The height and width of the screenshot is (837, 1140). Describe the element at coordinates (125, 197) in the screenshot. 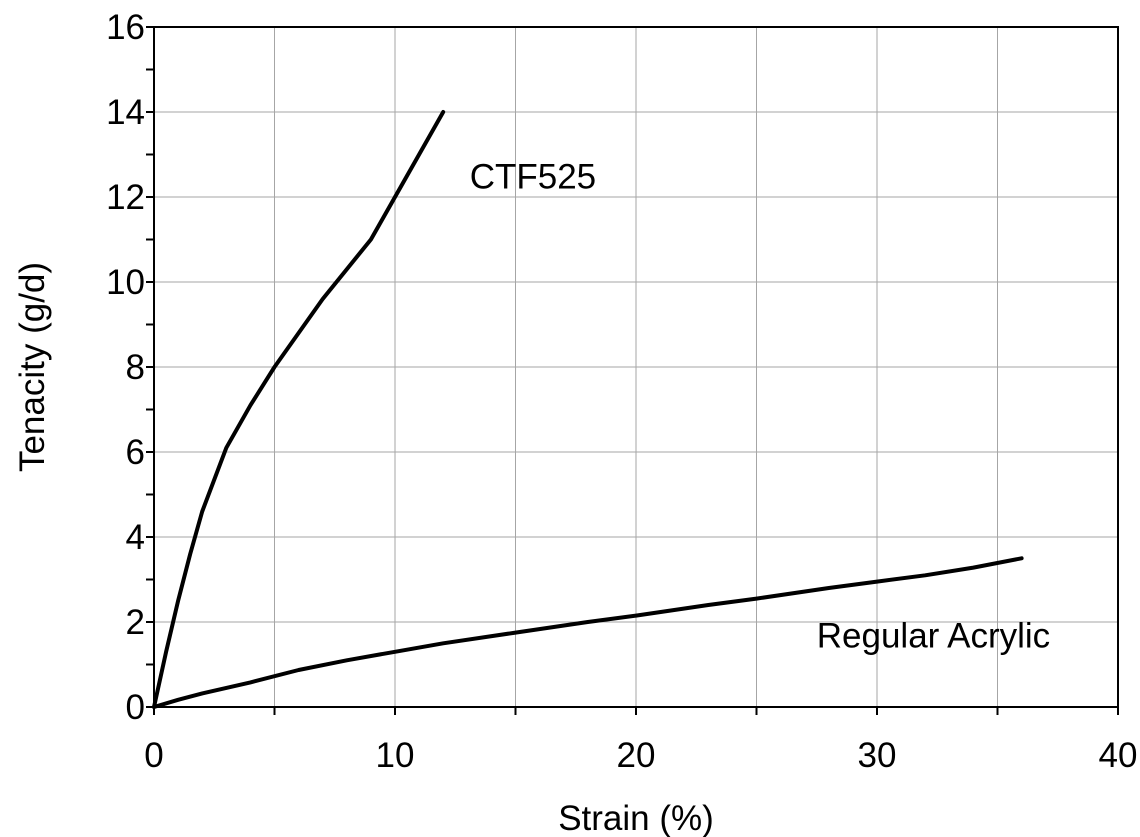

I see `y-tick-label: 12` at that location.